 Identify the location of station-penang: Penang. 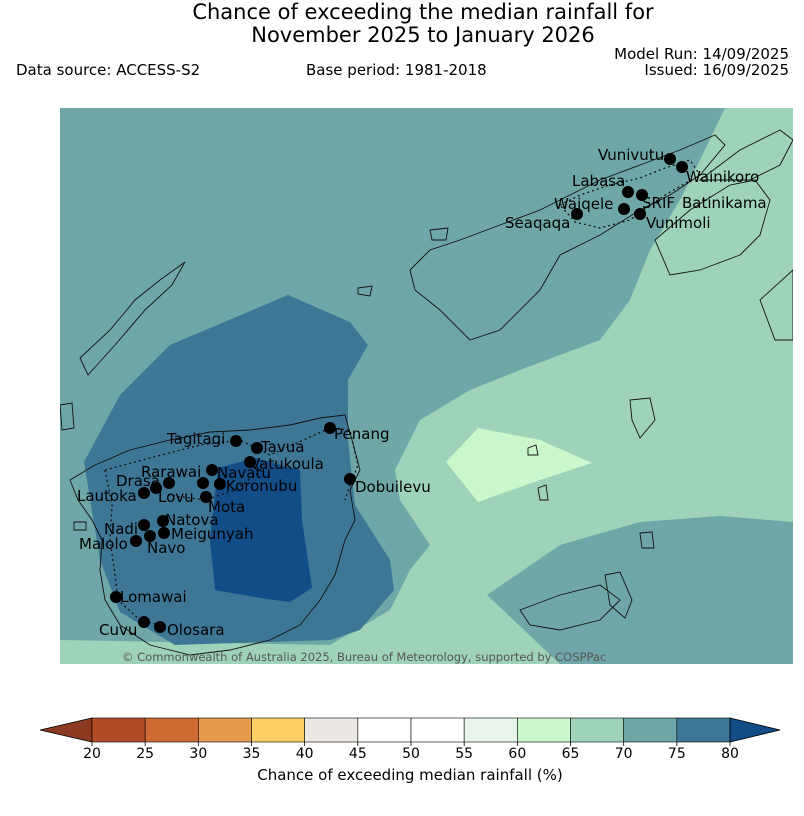
(356, 432).